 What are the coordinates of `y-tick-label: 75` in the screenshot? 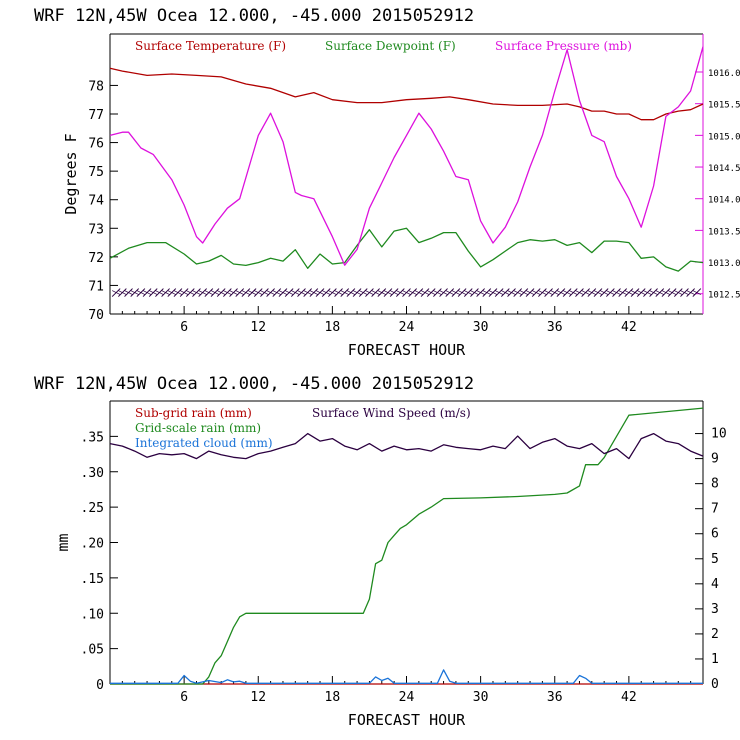 It's located at (96, 172).